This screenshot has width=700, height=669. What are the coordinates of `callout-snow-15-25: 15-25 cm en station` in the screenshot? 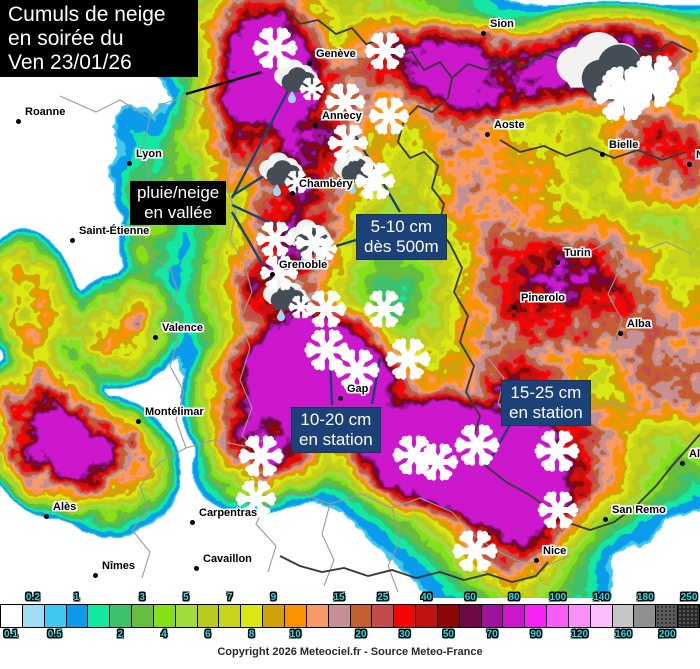 It's located at (546, 403).